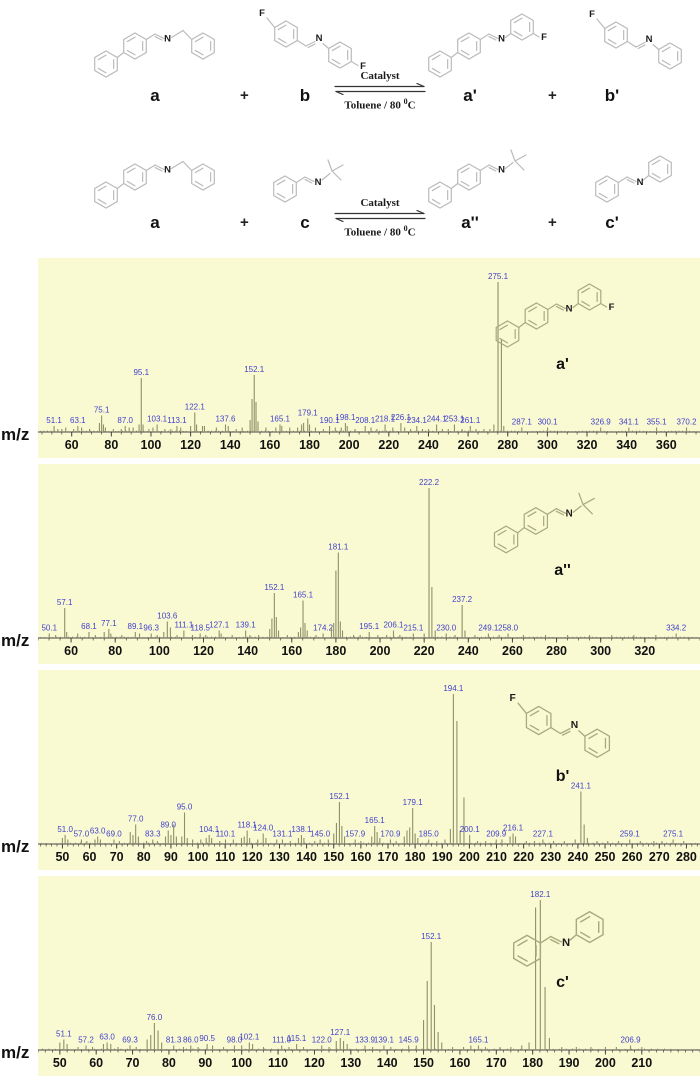 This screenshot has height=1082, width=700. Describe the element at coordinates (330, 420) in the screenshot. I see `svg-text: 190.1` at that location.